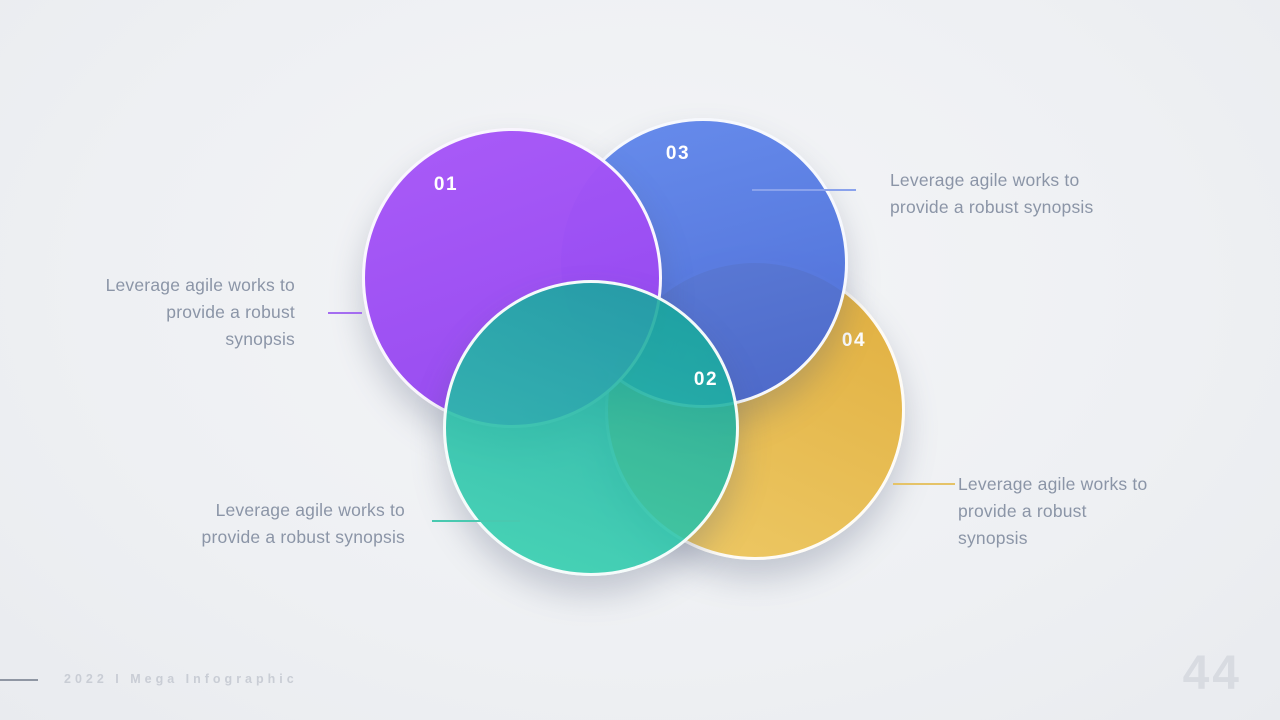 Image resolution: width=1280 pixels, height=720 pixels. What do you see at coordinates (1212, 673) in the screenshot?
I see `page-number: 44` at bounding box center [1212, 673].